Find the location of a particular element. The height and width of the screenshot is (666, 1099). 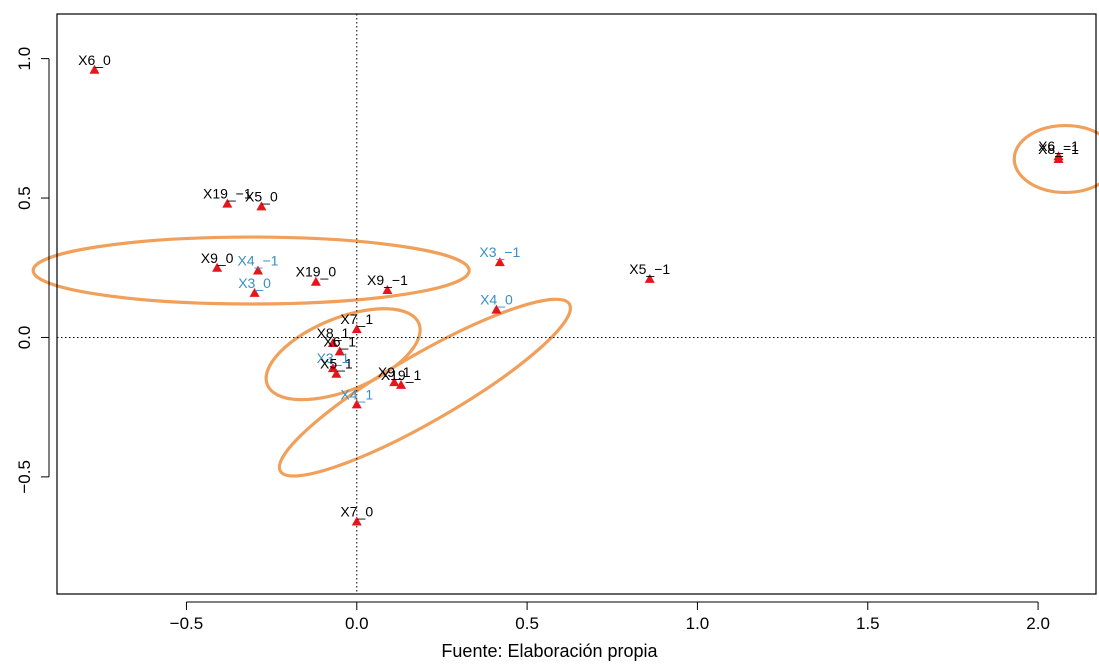

y-tick-label: 1.0 is located at coordinates (24, 59).